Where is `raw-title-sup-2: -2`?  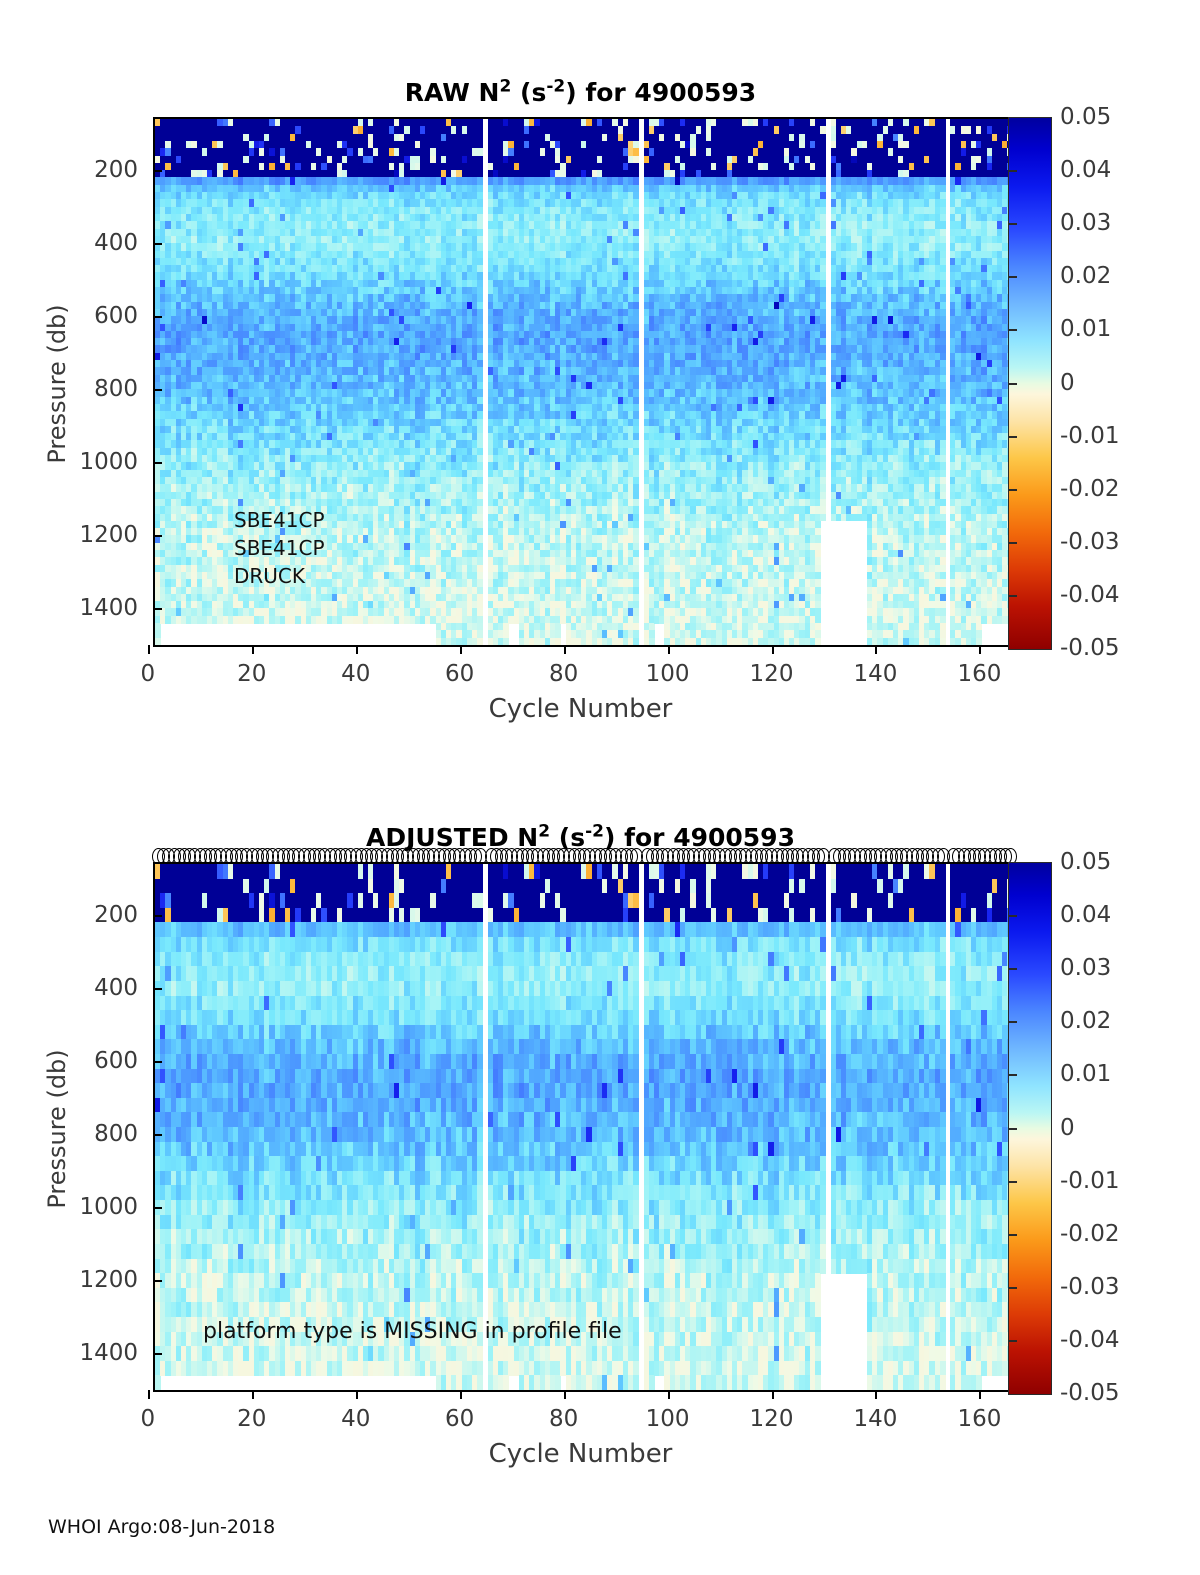 raw-title-sup-2: -2 is located at coordinates (555, 87).